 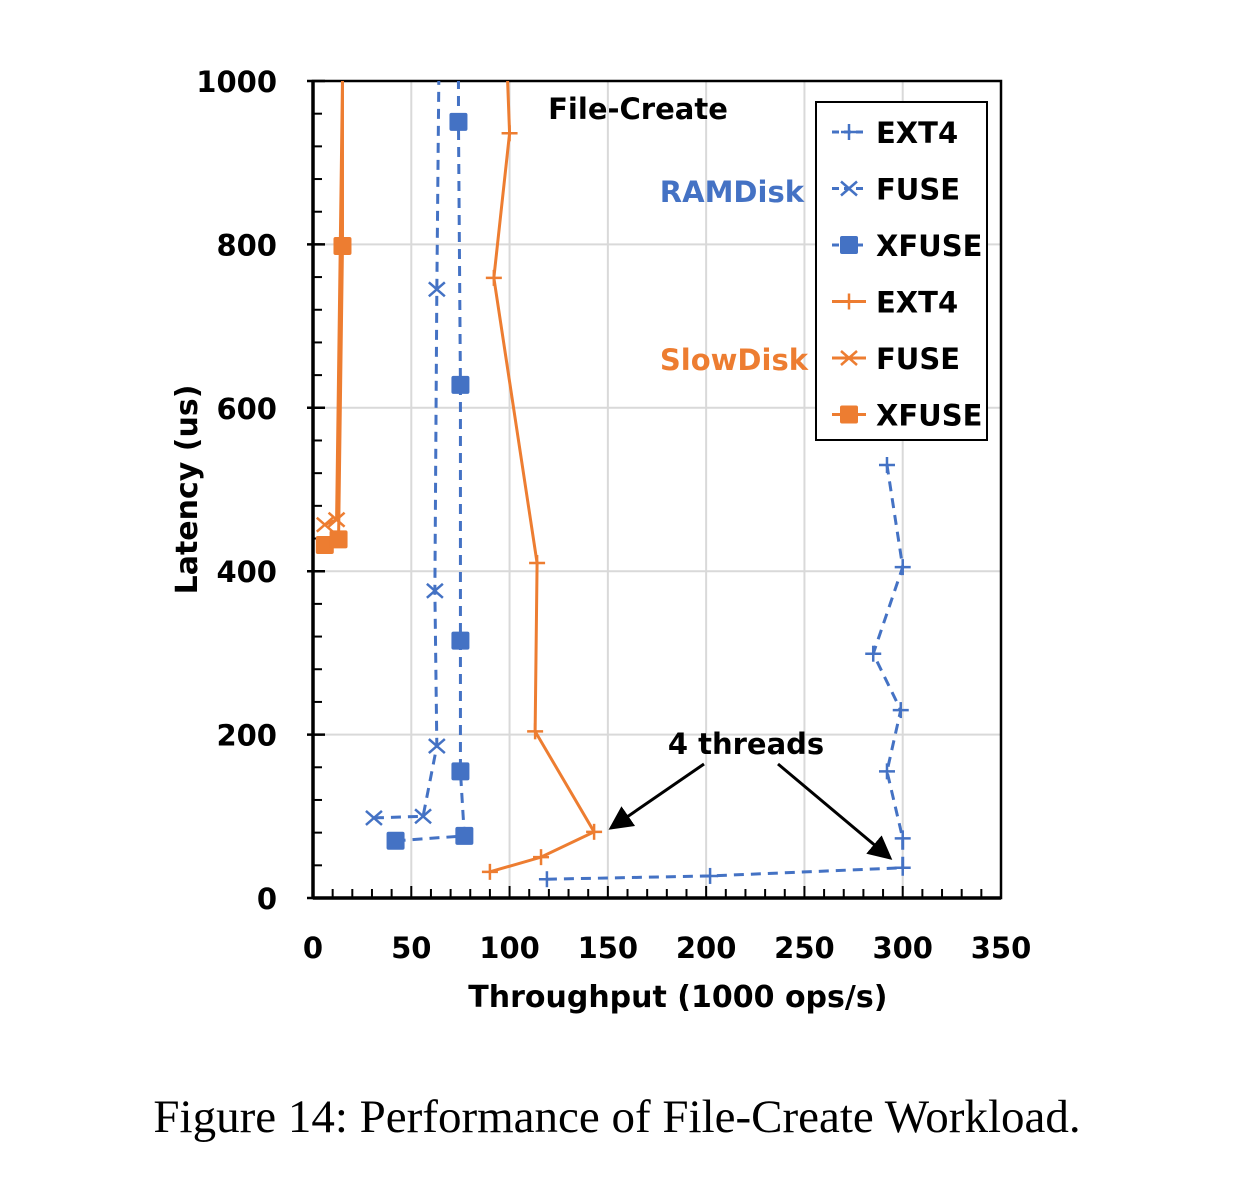 What do you see at coordinates (677, 997) in the screenshot?
I see `x-axis-label: Throughput (1000 ops/s)` at bounding box center [677, 997].